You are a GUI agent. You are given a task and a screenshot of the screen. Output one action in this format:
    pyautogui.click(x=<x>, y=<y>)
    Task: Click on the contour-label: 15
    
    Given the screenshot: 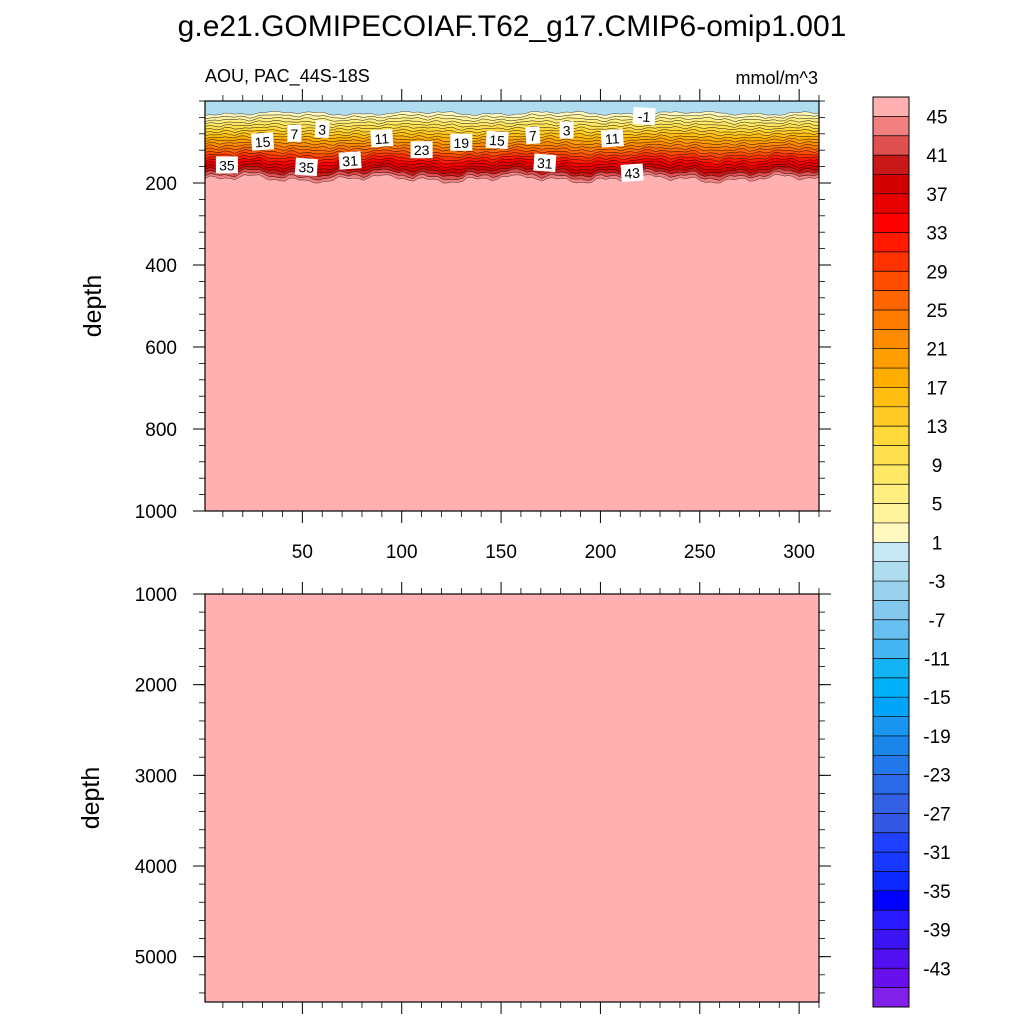 What is the action you would take?
    pyautogui.click(x=262, y=141)
    